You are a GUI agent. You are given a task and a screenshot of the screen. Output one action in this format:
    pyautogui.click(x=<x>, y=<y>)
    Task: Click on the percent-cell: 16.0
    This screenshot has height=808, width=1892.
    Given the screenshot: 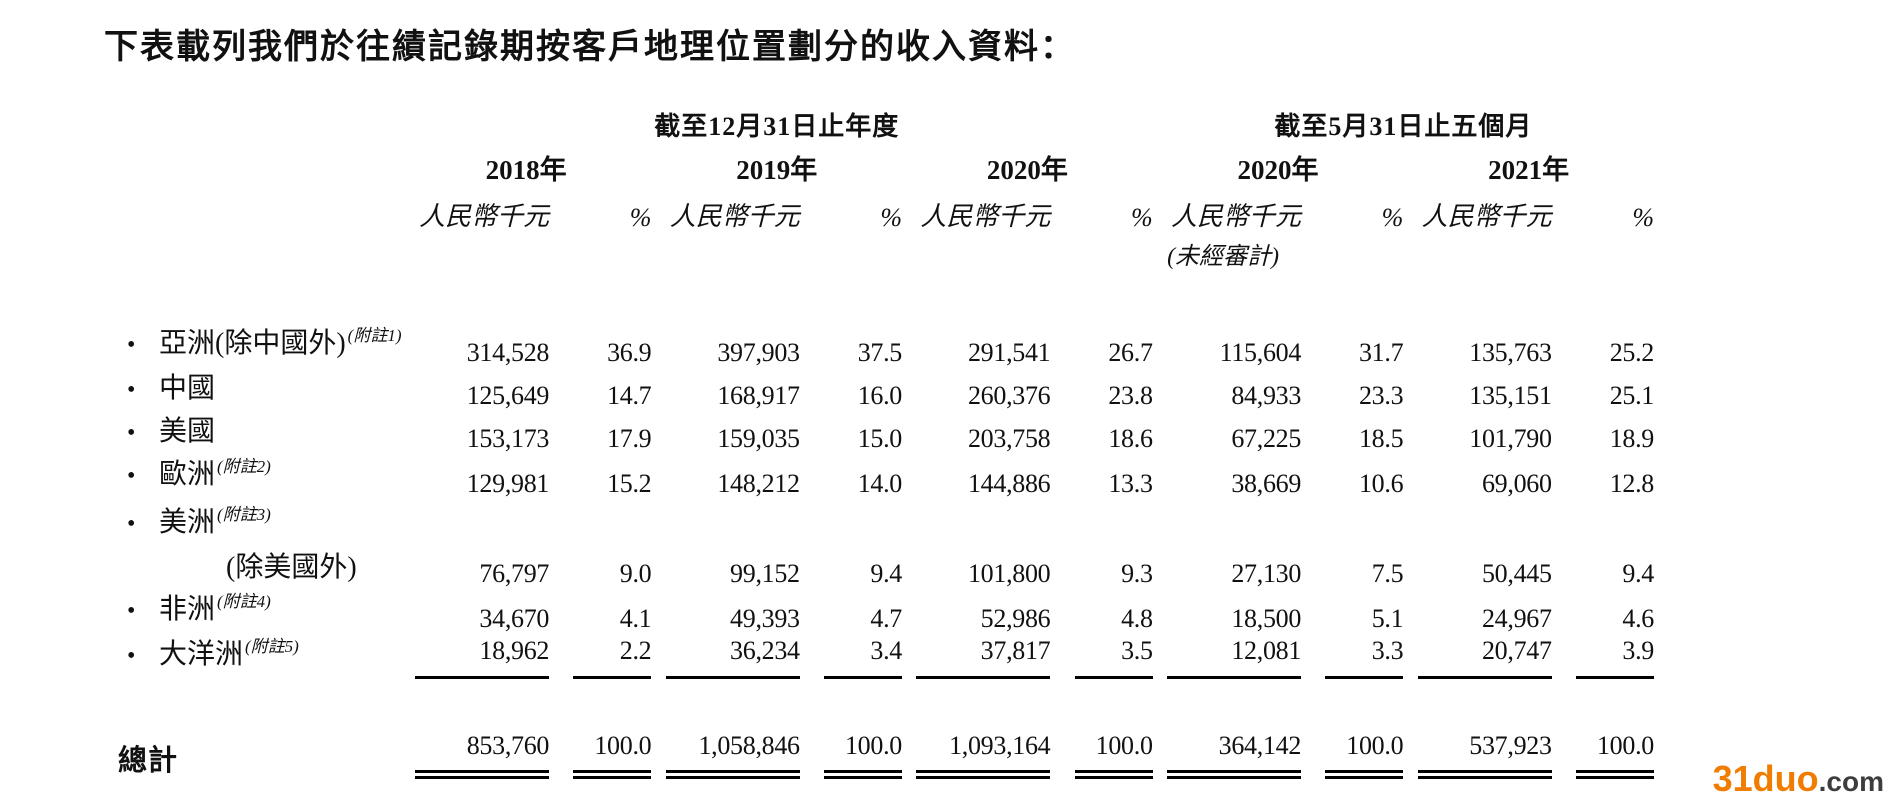 What is the action you would take?
    pyautogui.click(x=880, y=395)
    